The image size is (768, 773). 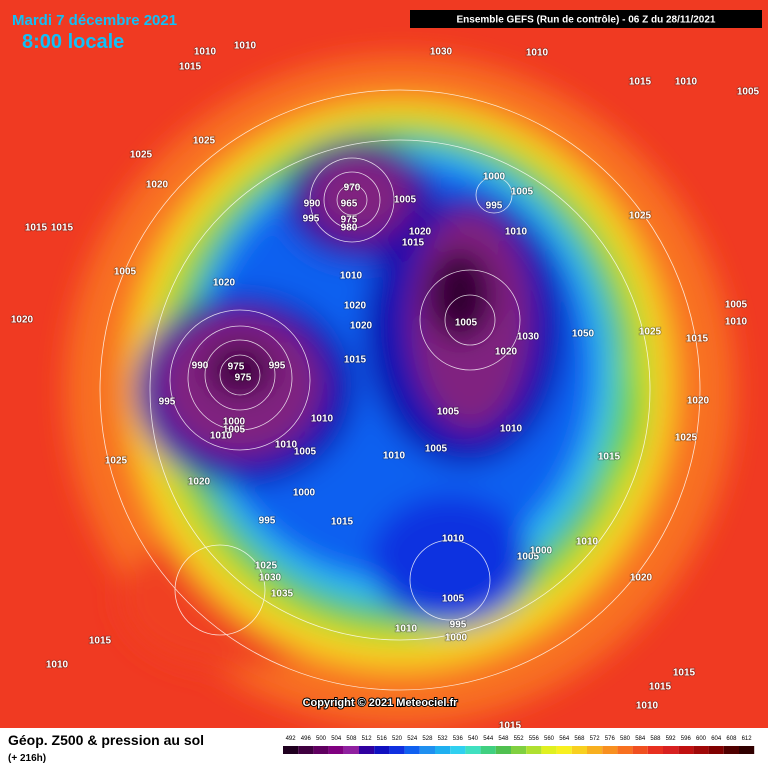 What do you see at coordinates (625, 739) in the screenshot?
I see `legend-label: 580` at bounding box center [625, 739].